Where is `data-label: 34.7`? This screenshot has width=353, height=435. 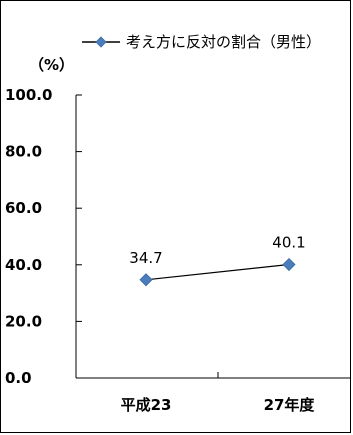
data-label: 34.7 is located at coordinates (145, 258).